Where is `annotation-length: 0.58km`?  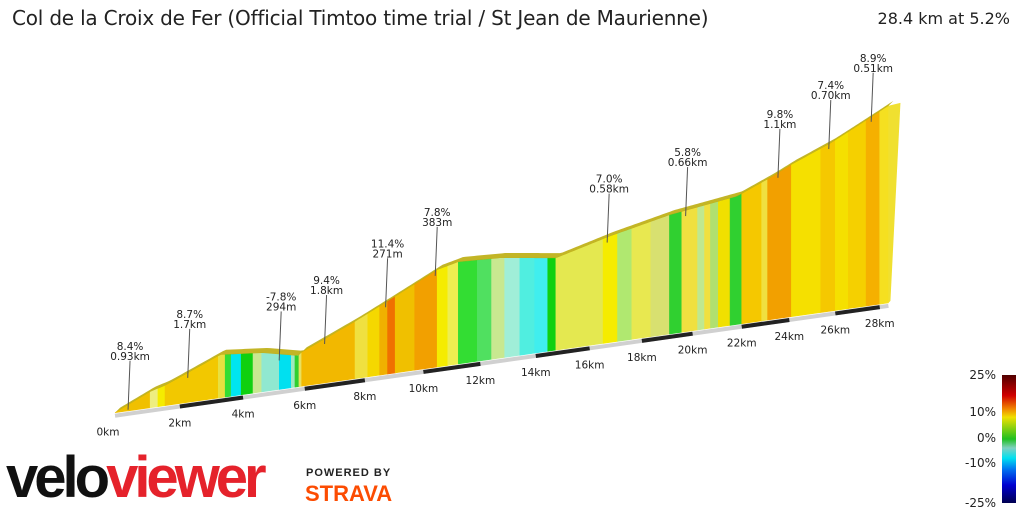
annotation-length: 0.58km is located at coordinates (609, 190).